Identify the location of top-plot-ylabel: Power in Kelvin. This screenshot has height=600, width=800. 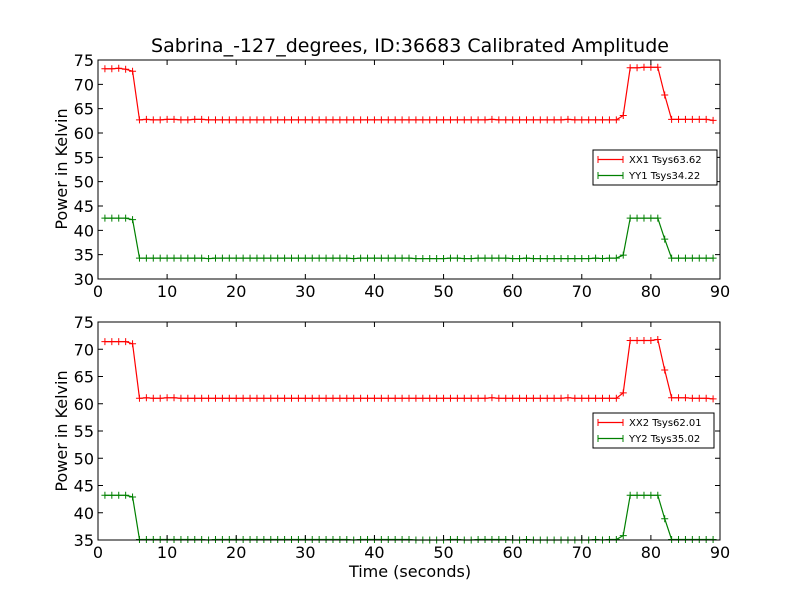
(61, 168).